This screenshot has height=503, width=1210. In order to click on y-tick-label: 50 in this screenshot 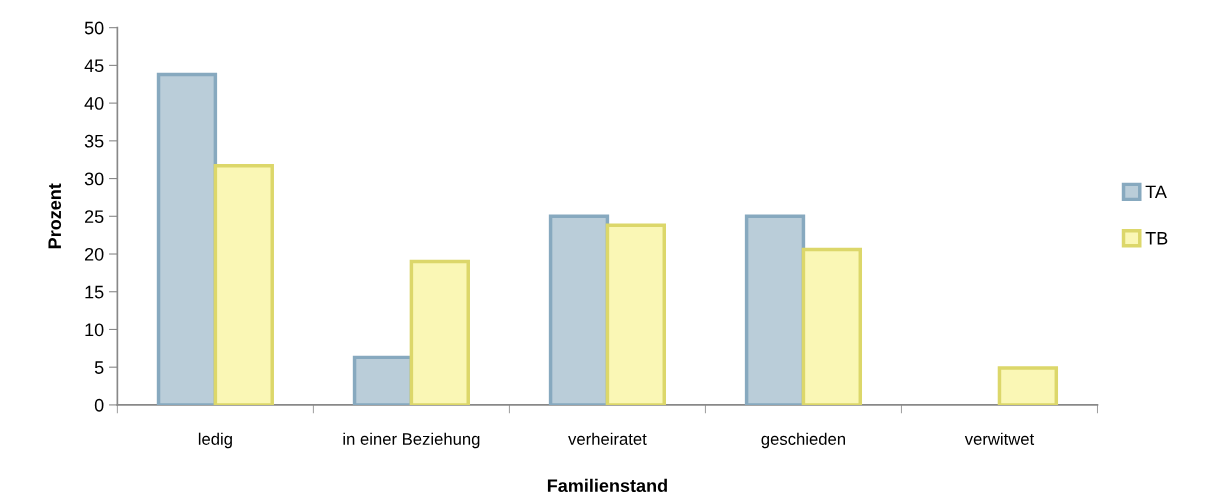, I will do `click(94, 28)`.